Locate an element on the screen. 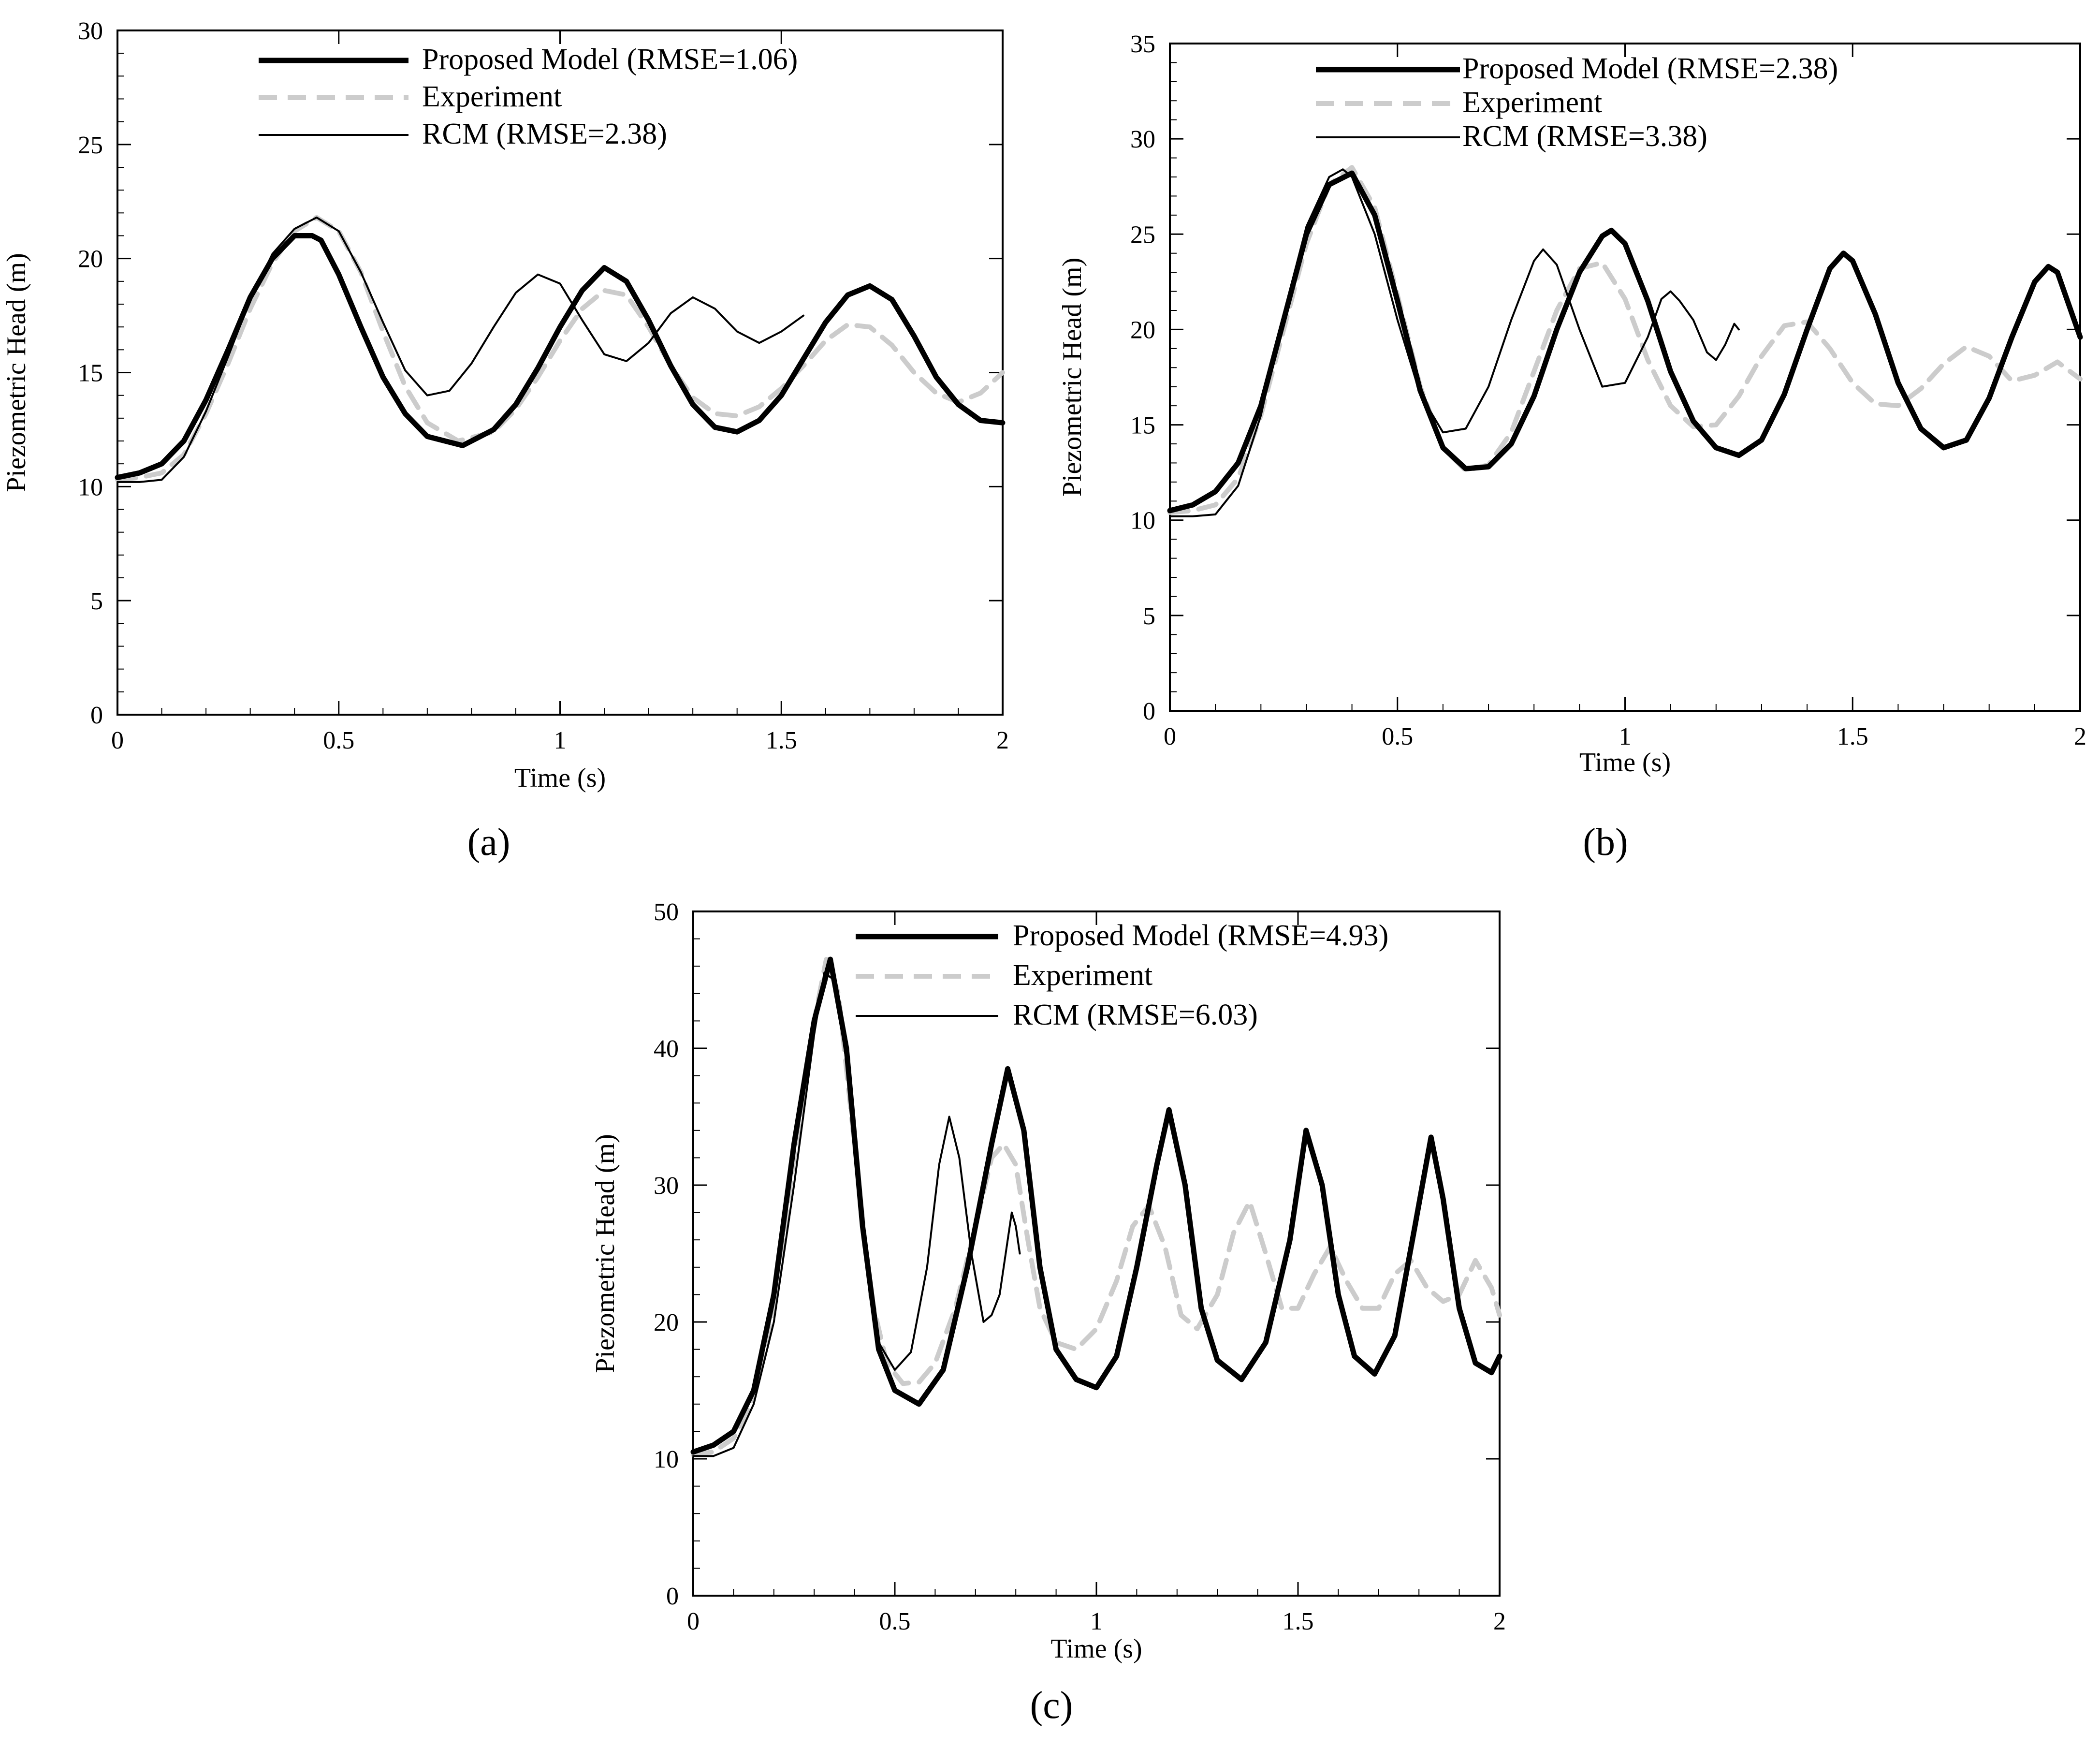 The image size is (2100, 1747). panel-caption: (b) is located at coordinates (1605, 842).